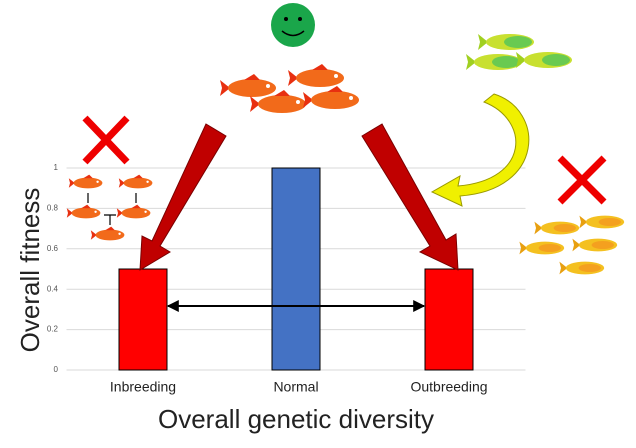  I want to click on arrow-right, so click(410, 197).